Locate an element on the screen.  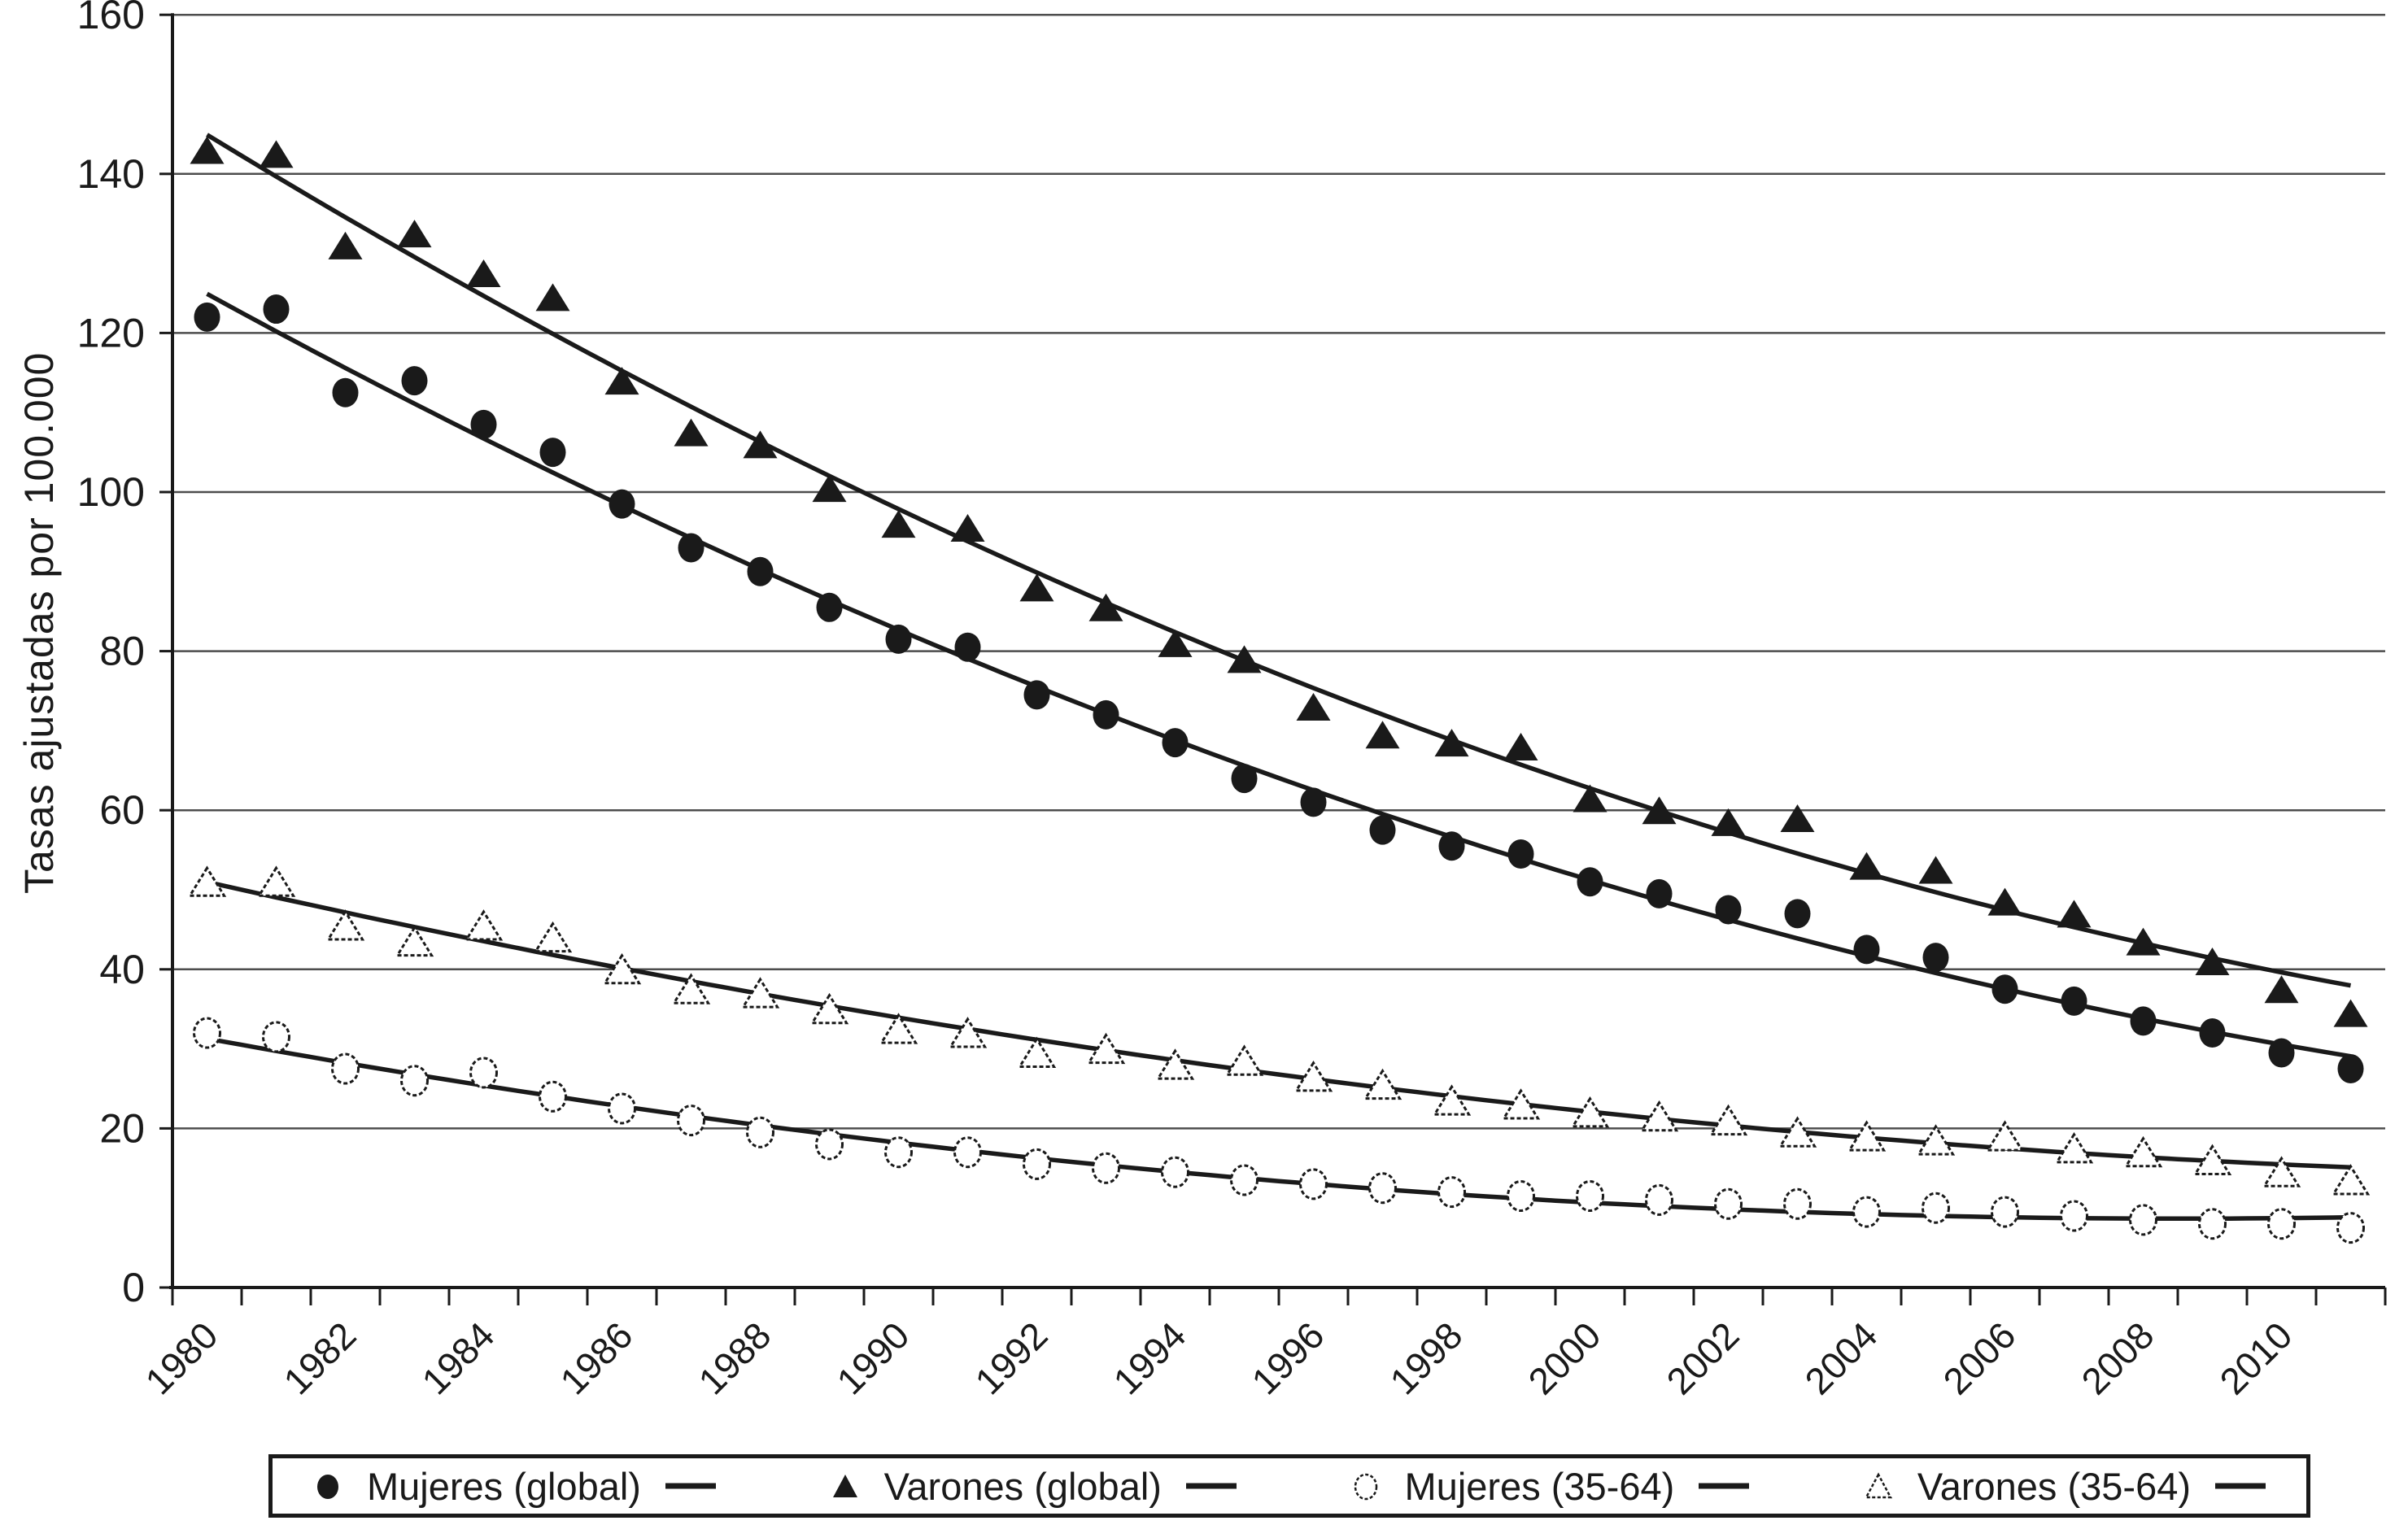
y-tick-label: 40 is located at coordinates (122, 970).